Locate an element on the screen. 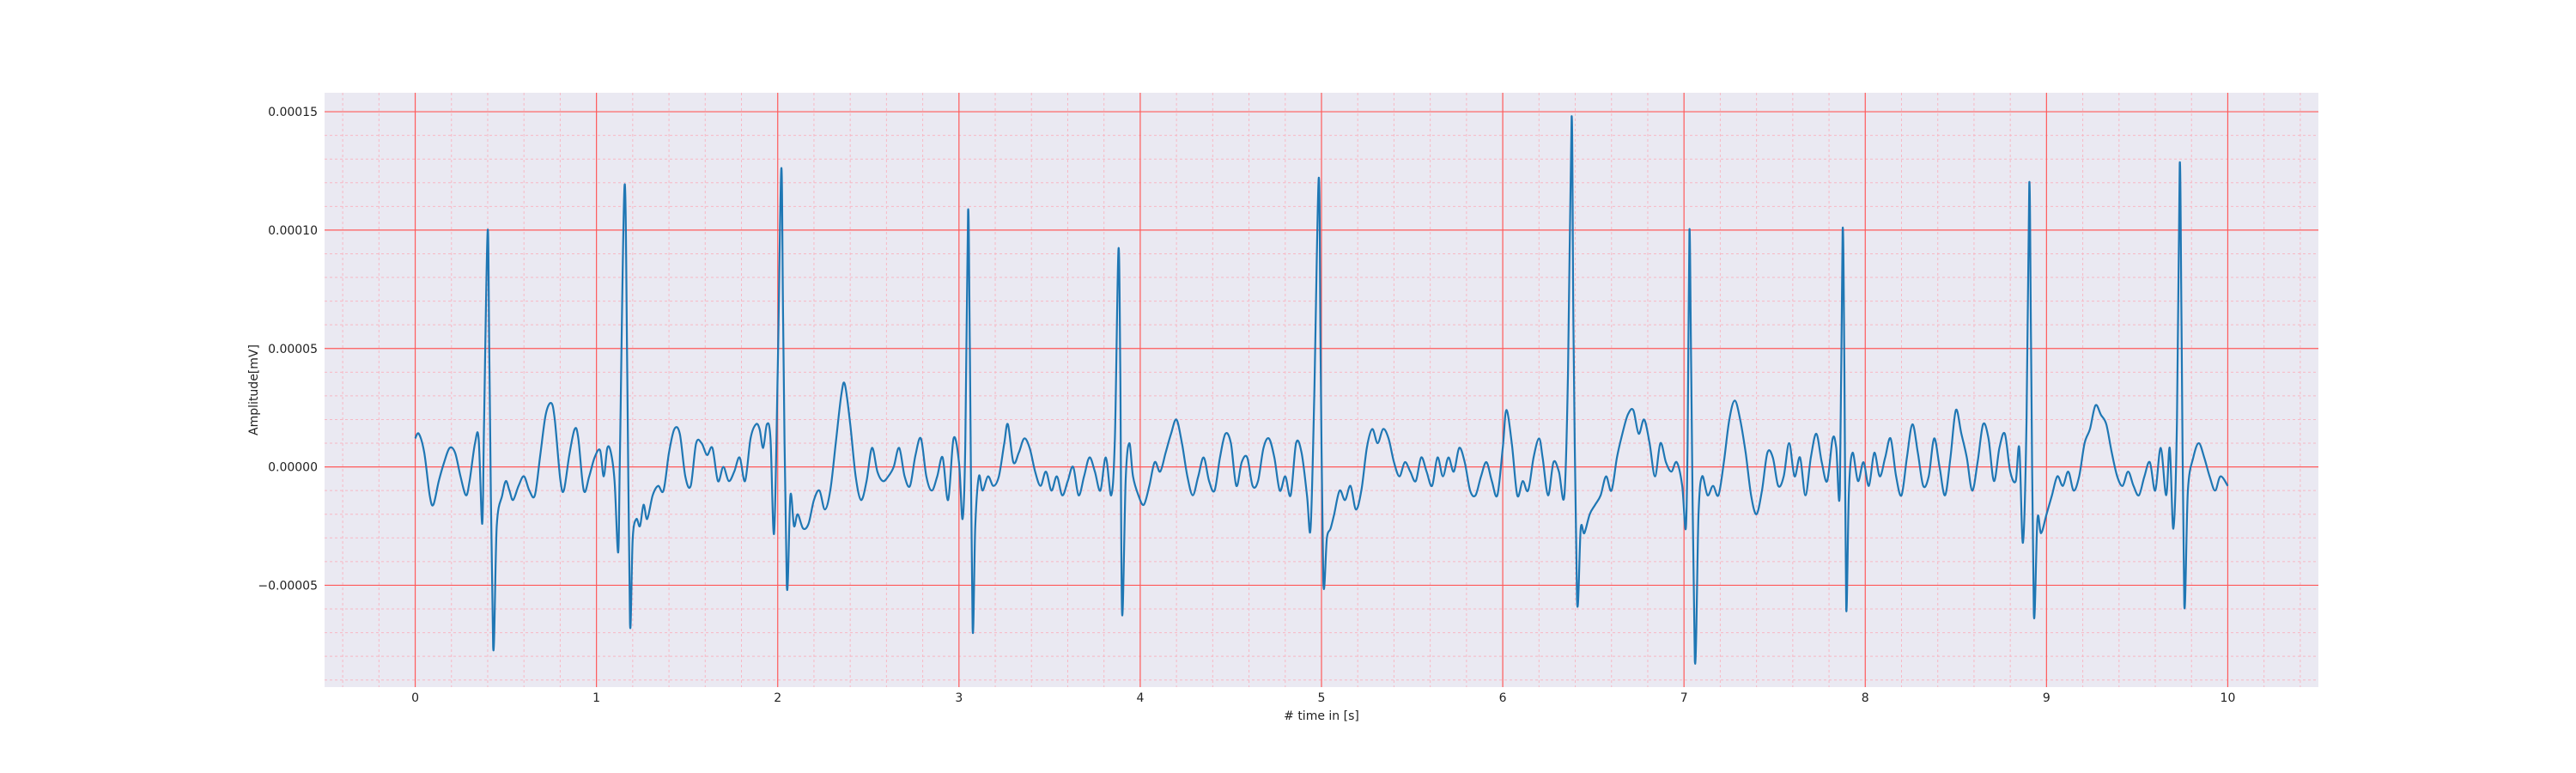 This screenshot has height=773, width=2576. y-axis-label: Amplitude[mV] is located at coordinates (254, 389).